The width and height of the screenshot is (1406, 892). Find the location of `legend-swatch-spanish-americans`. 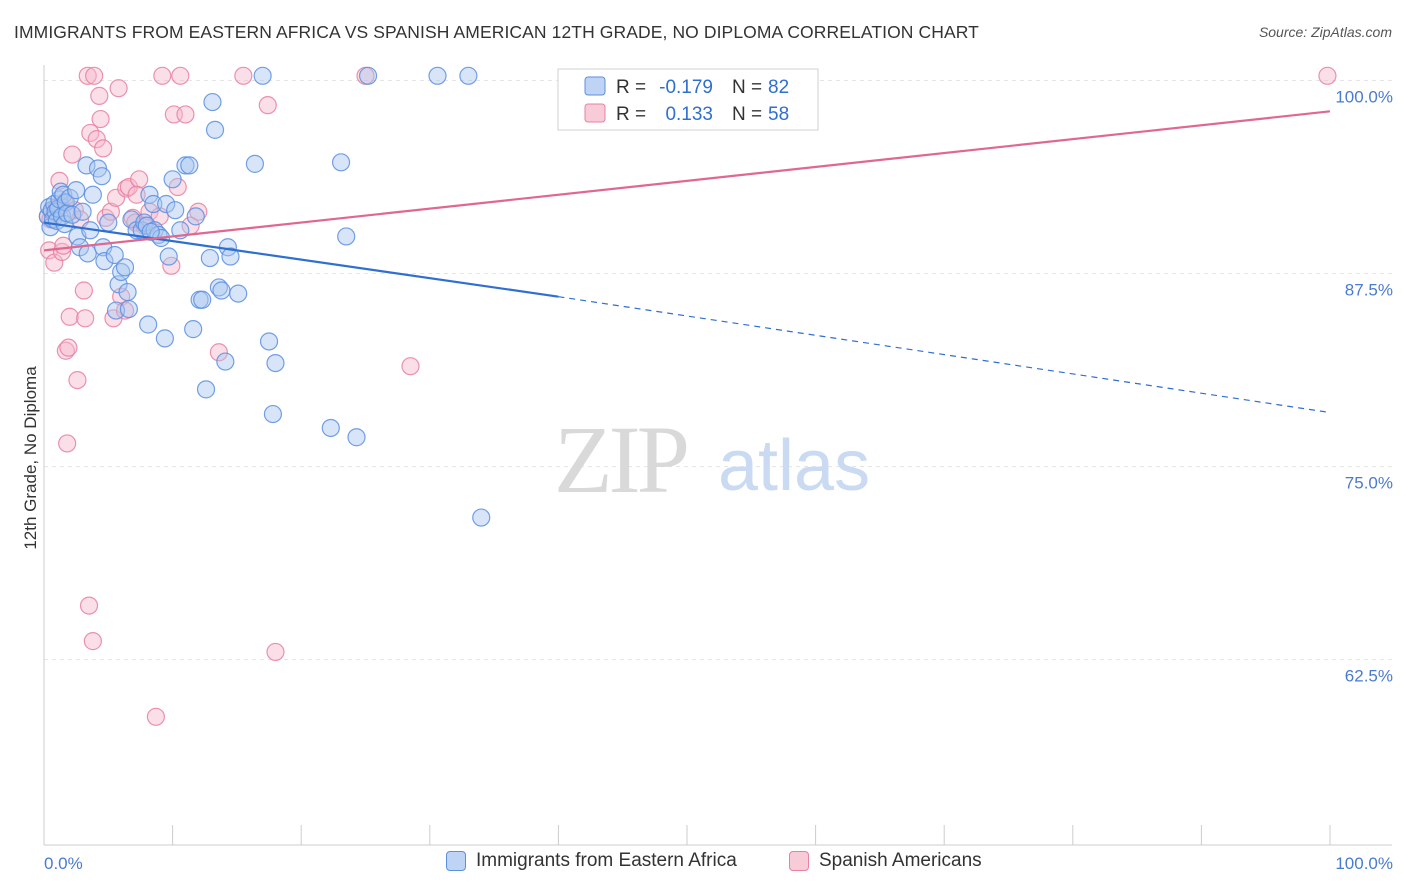

legend-swatch-spanish-americans is located at coordinates (799, 861).